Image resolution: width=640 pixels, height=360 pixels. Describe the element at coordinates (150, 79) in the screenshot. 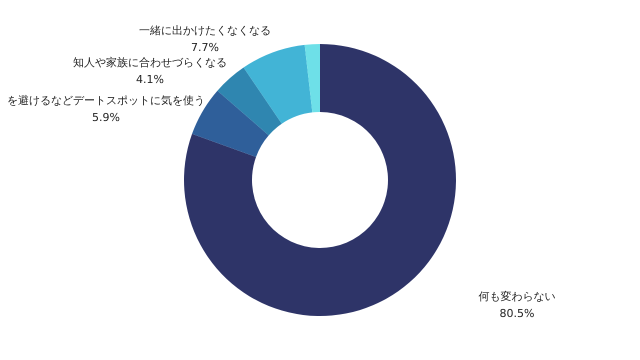

I see `data-label: 4.1%` at that location.